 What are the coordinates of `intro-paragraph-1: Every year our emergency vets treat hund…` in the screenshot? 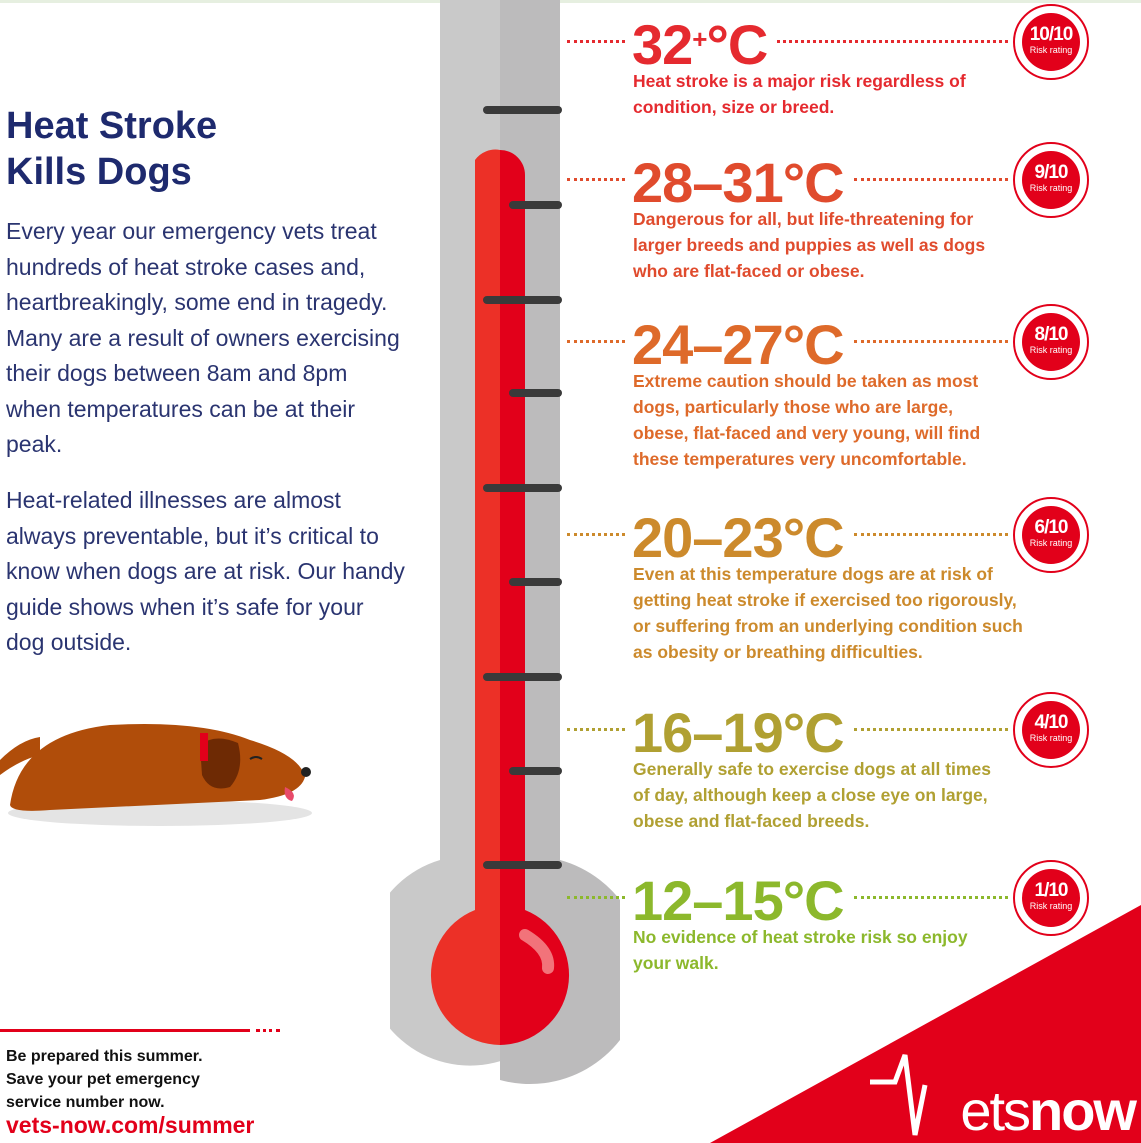 It's located at (203, 337).